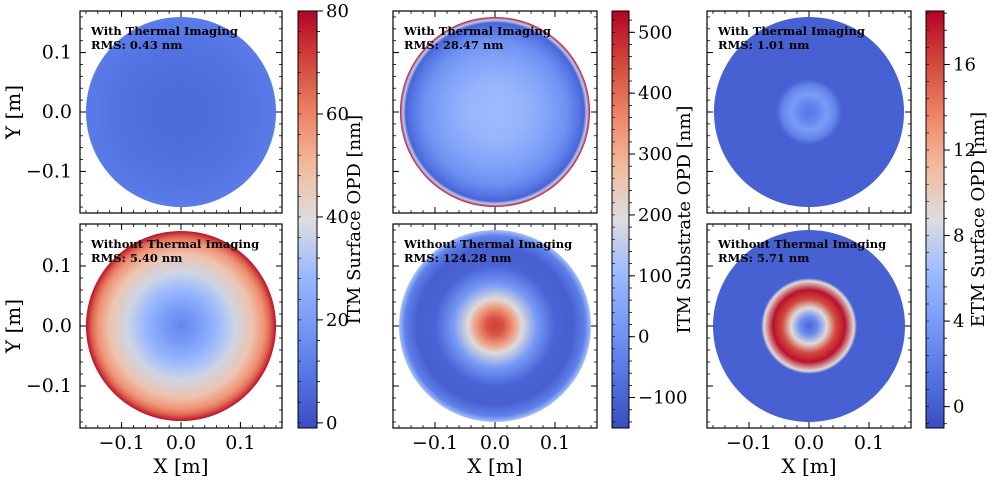 This screenshot has width=997, height=483. I want to click on colorbar-tick-label: 60, so click(337, 114).